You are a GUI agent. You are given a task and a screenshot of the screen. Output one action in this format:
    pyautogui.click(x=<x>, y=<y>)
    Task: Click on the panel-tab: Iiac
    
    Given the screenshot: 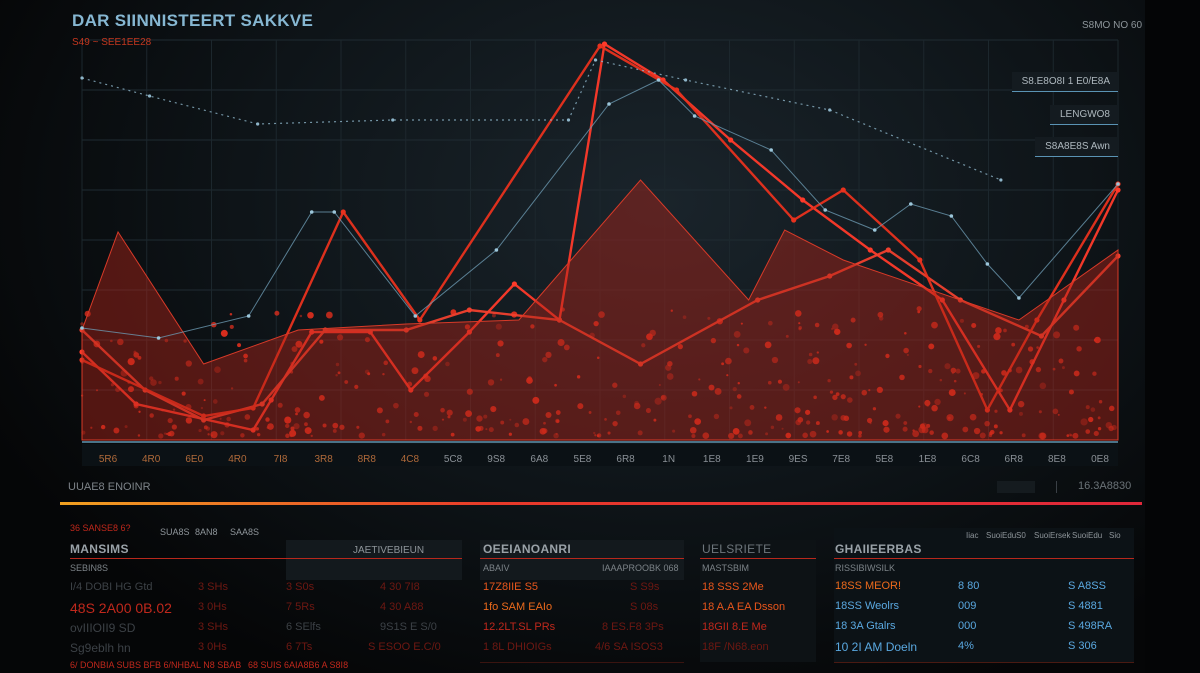 What is the action you would take?
    pyautogui.click(x=972, y=535)
    